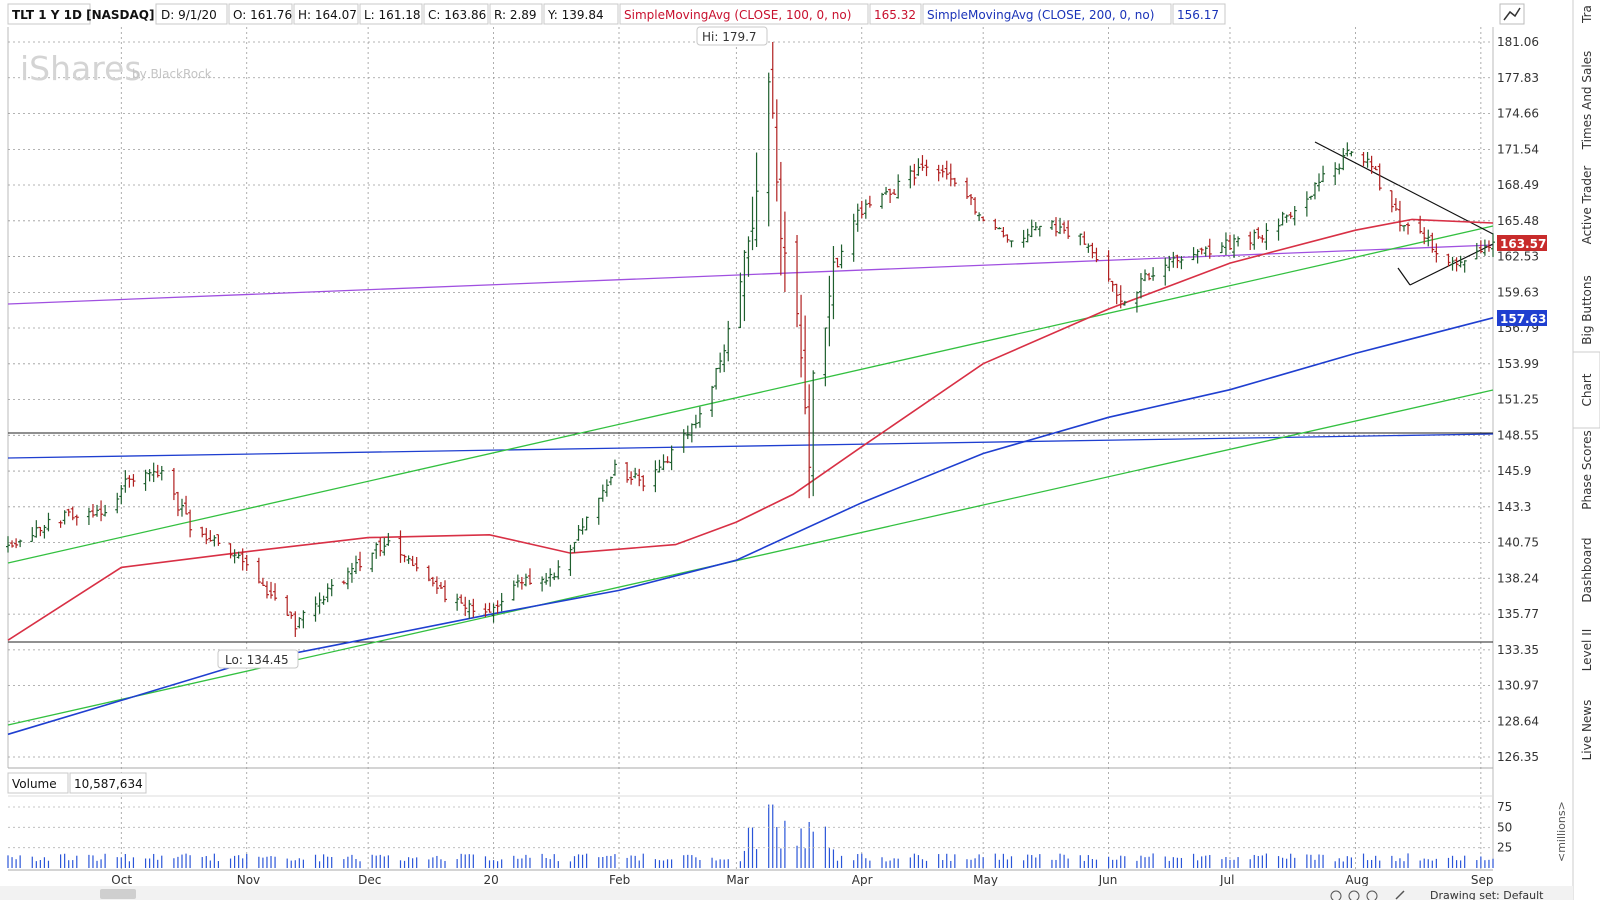 The height and width of the screenshot is (904, 1600). I want to click on sma200-badge: 157.63, so click(1522, 318).